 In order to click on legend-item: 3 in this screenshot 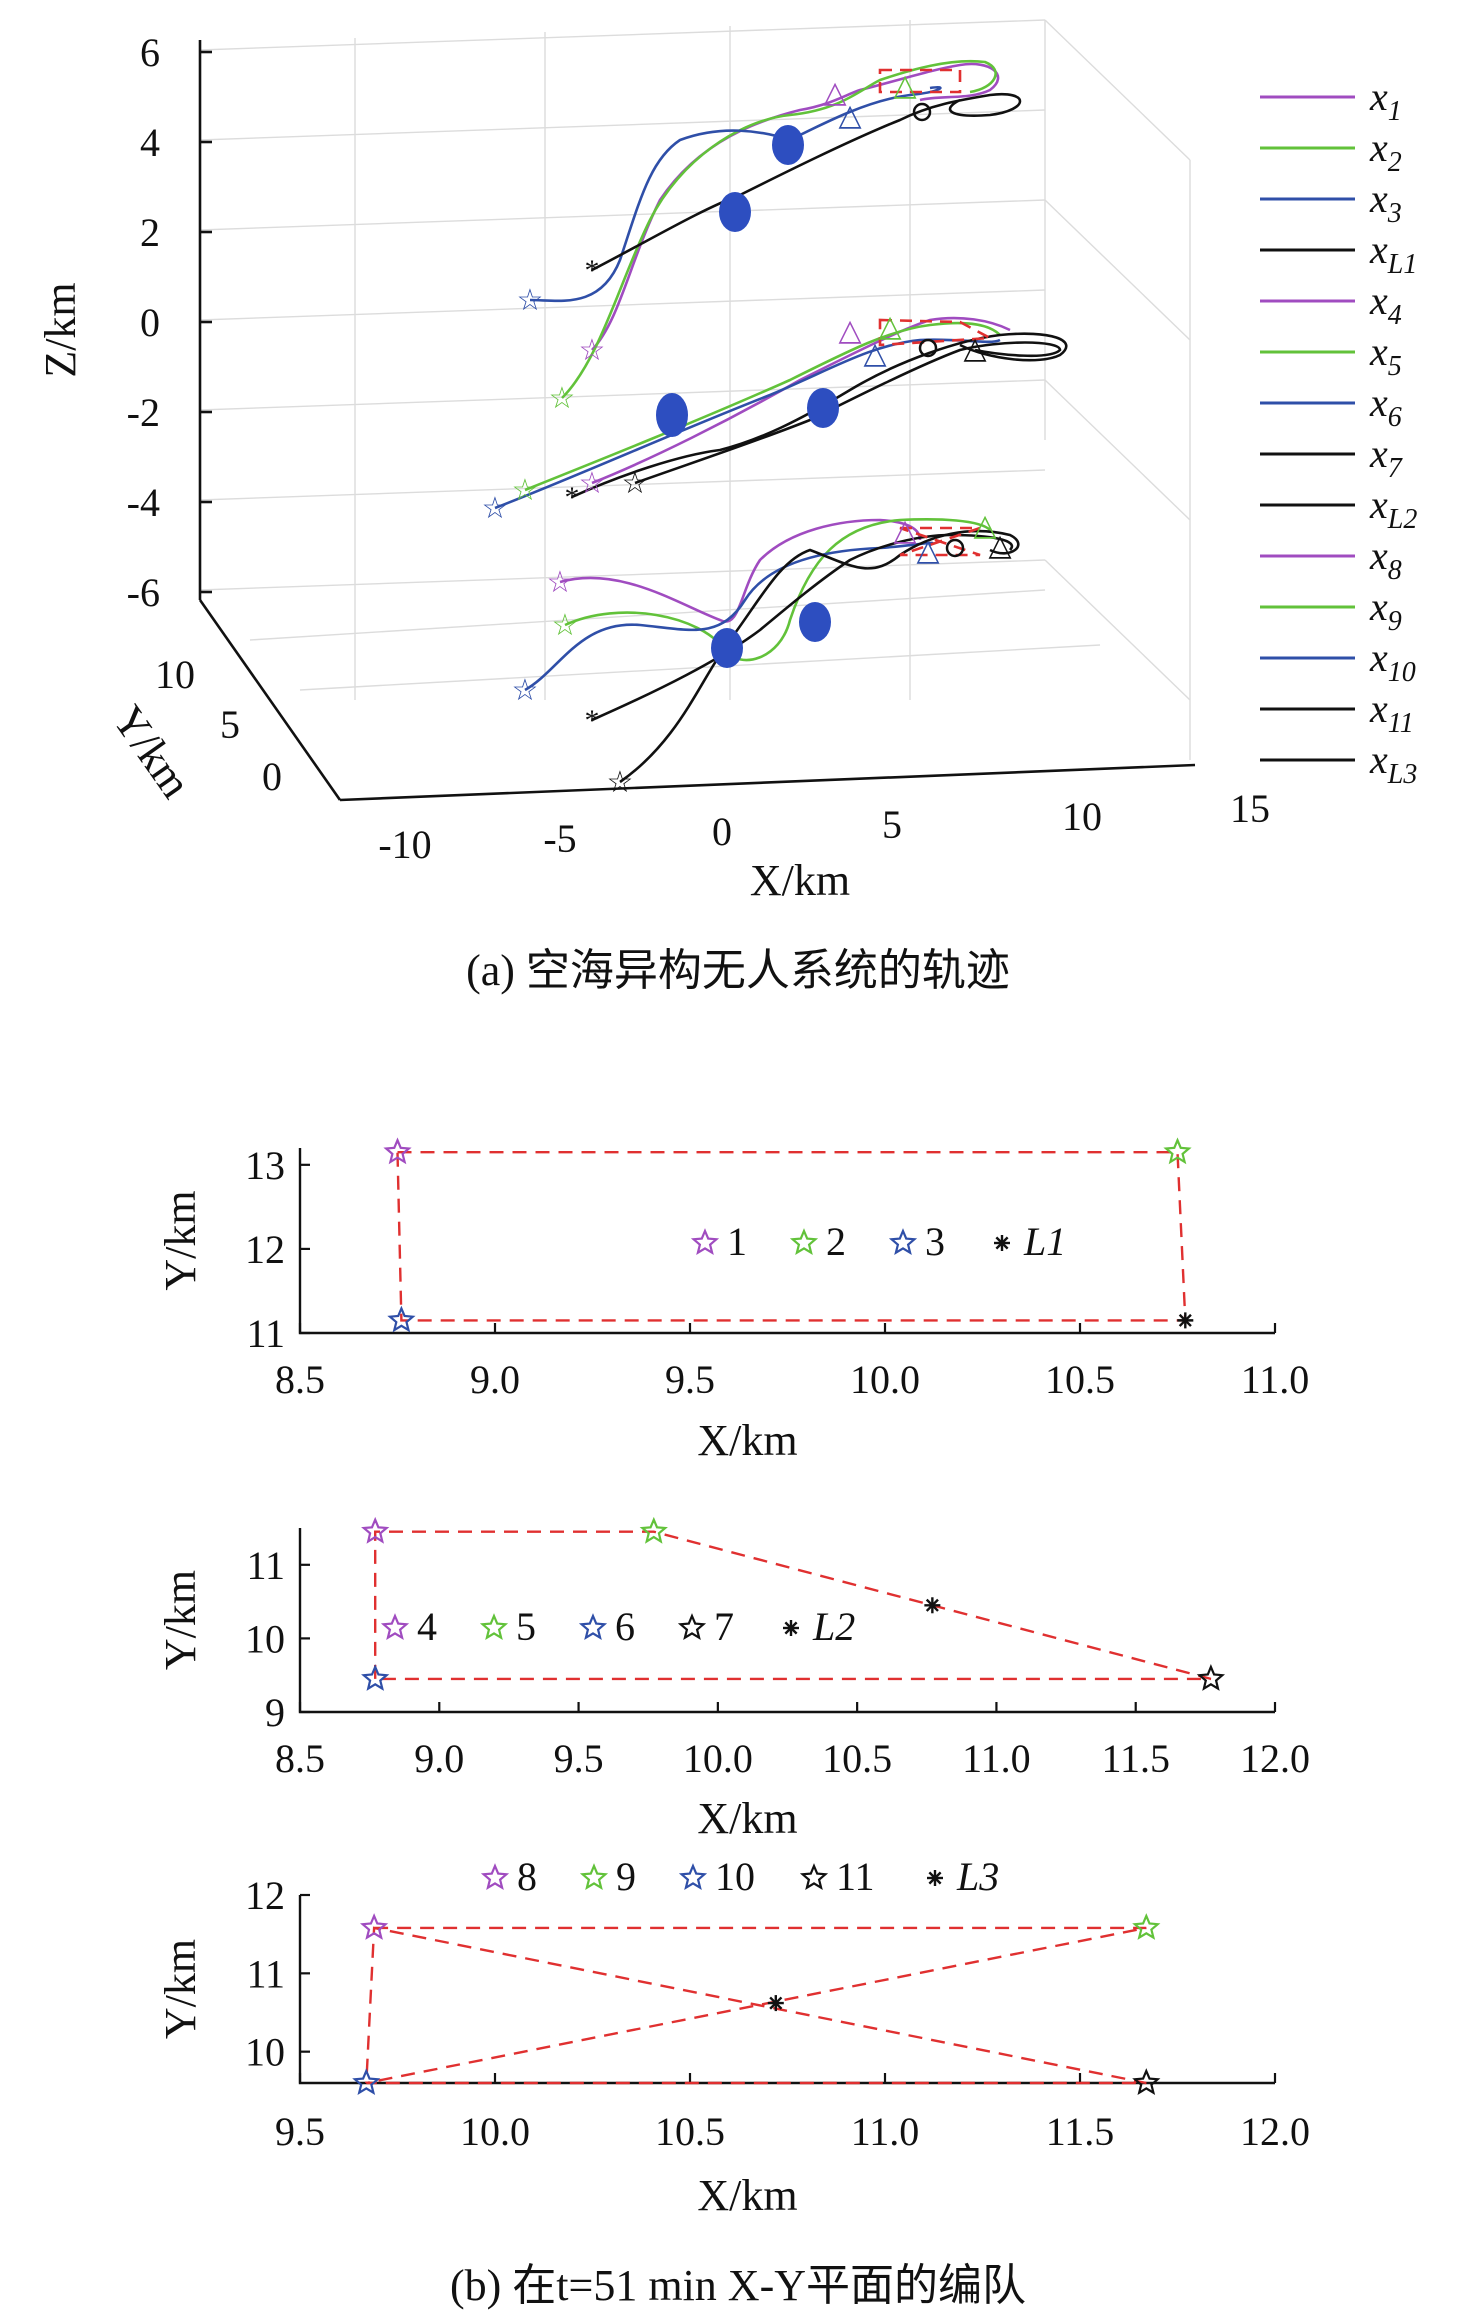, I will do `click(916, 1241)`.